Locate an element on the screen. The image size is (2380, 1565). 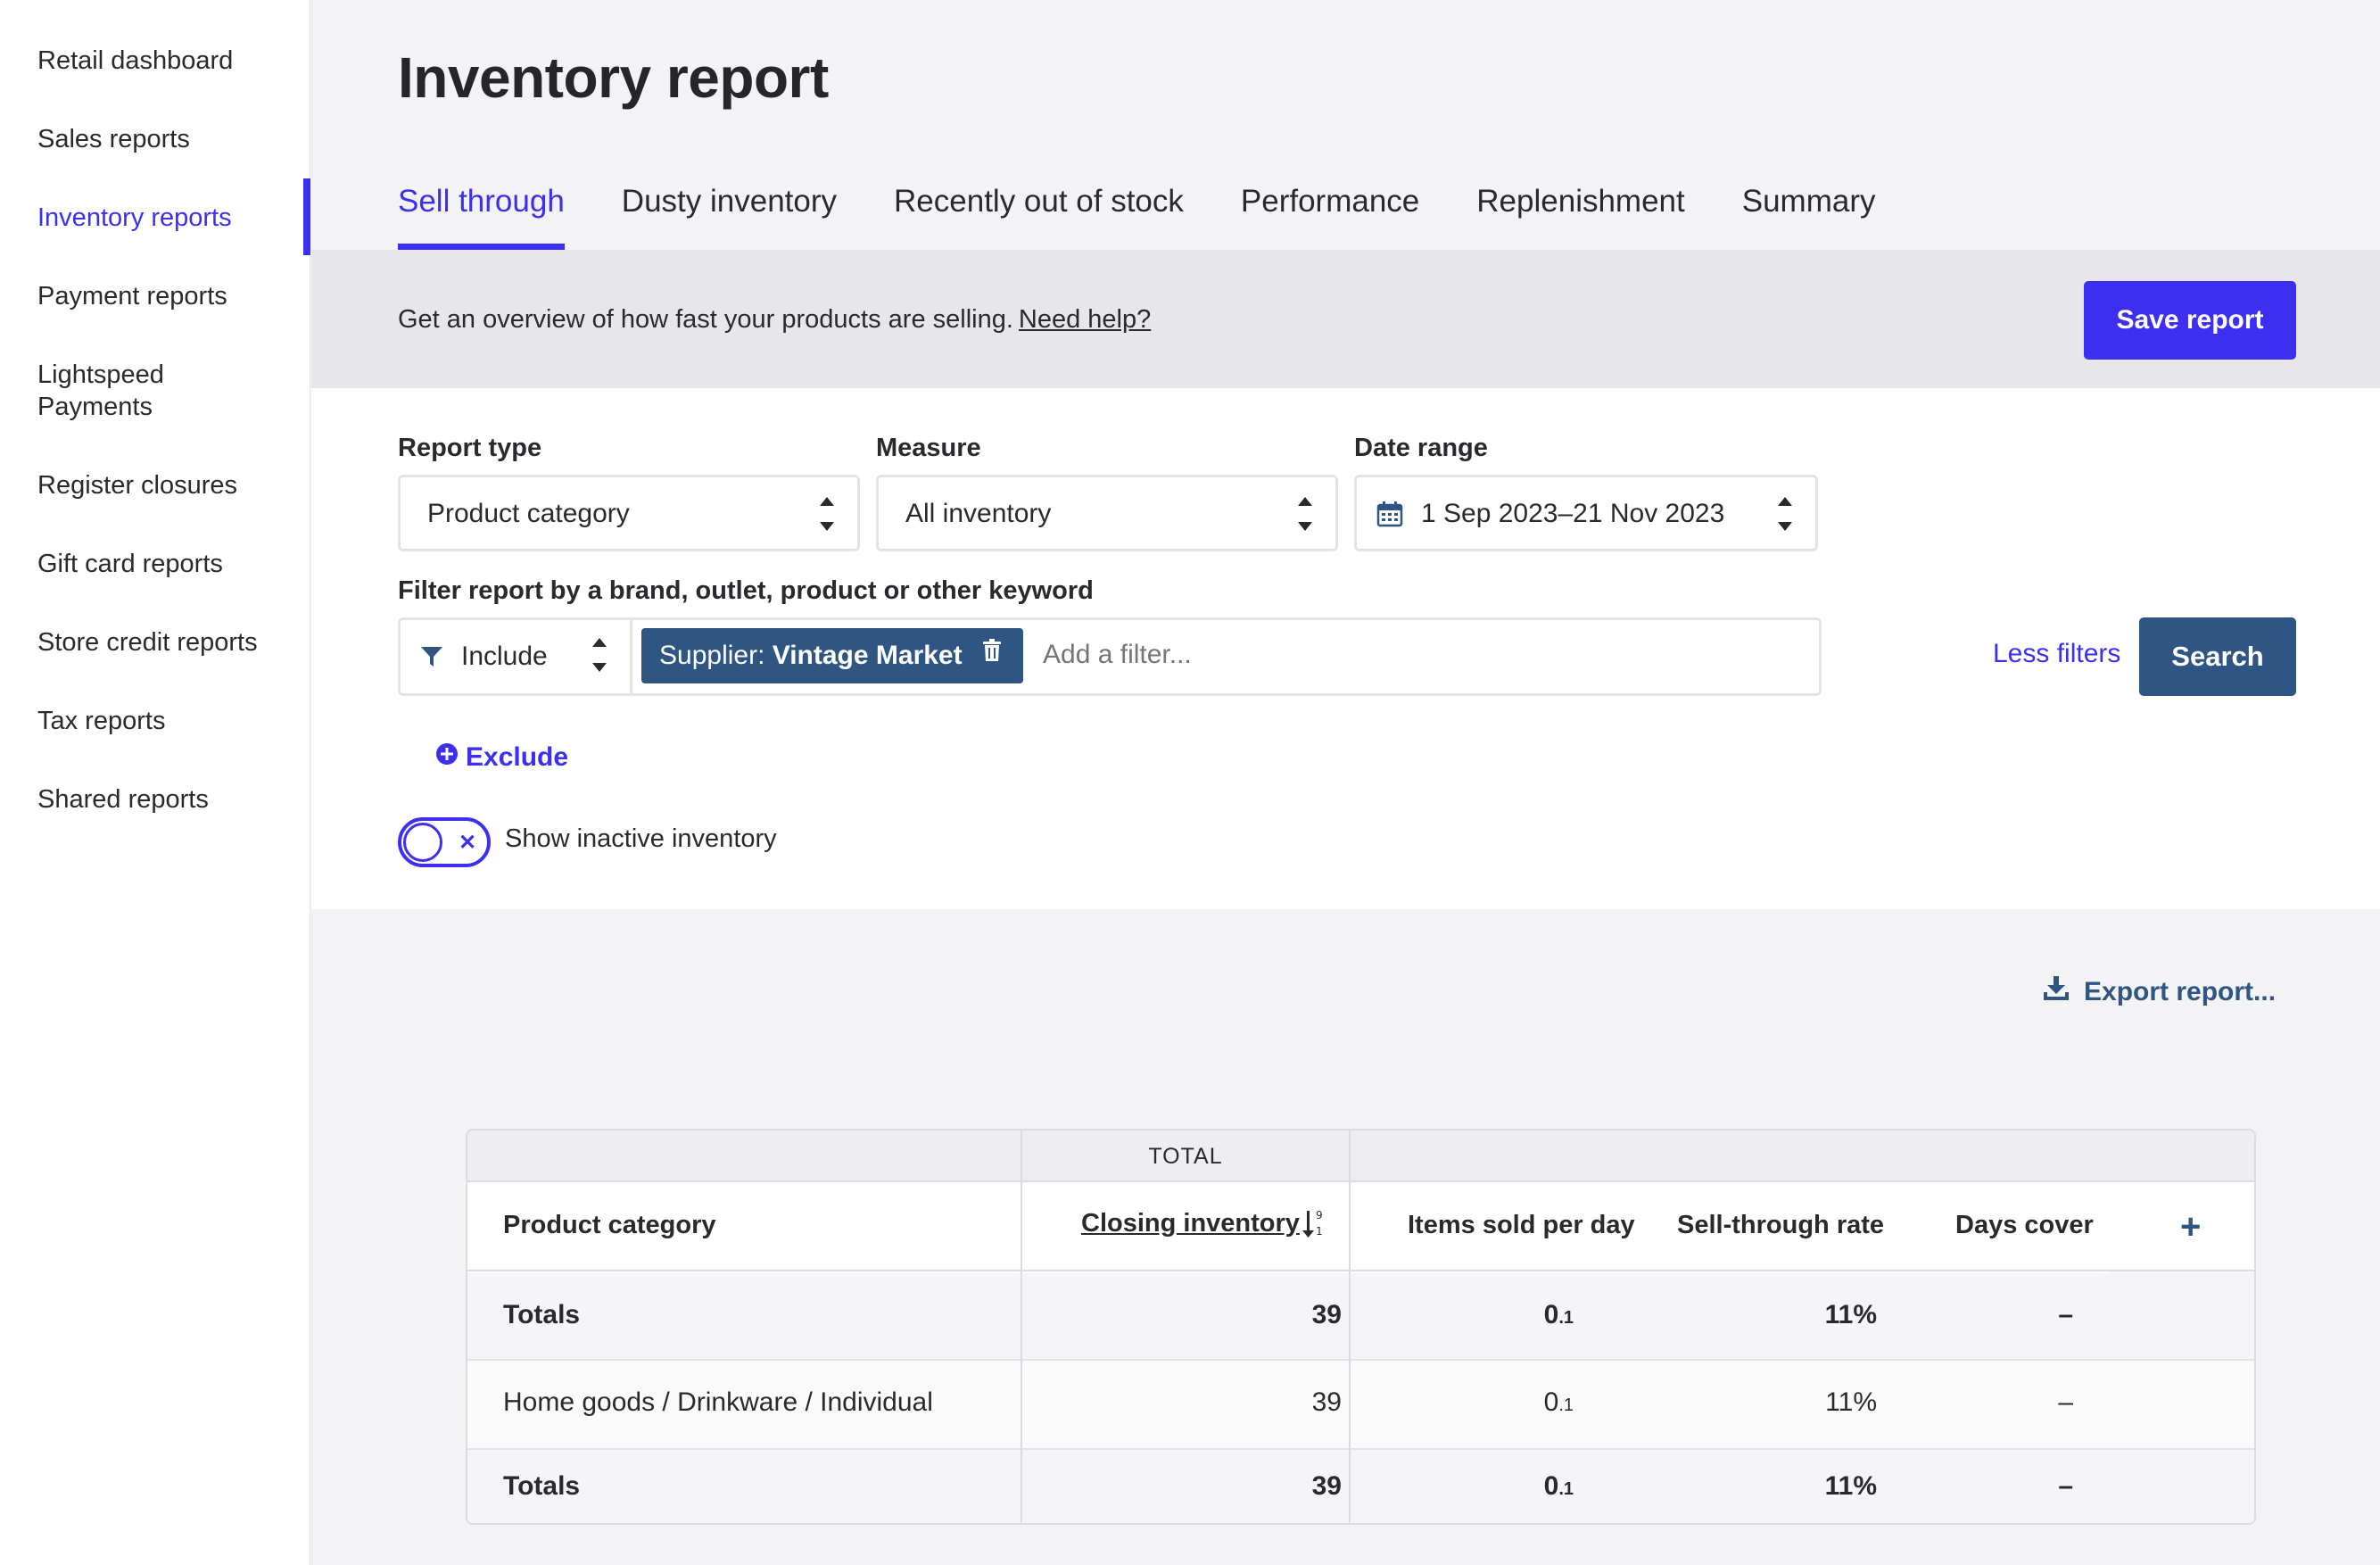
th-closing-inventory-label: Closing inventory is located at coordinates (1190, 1223).